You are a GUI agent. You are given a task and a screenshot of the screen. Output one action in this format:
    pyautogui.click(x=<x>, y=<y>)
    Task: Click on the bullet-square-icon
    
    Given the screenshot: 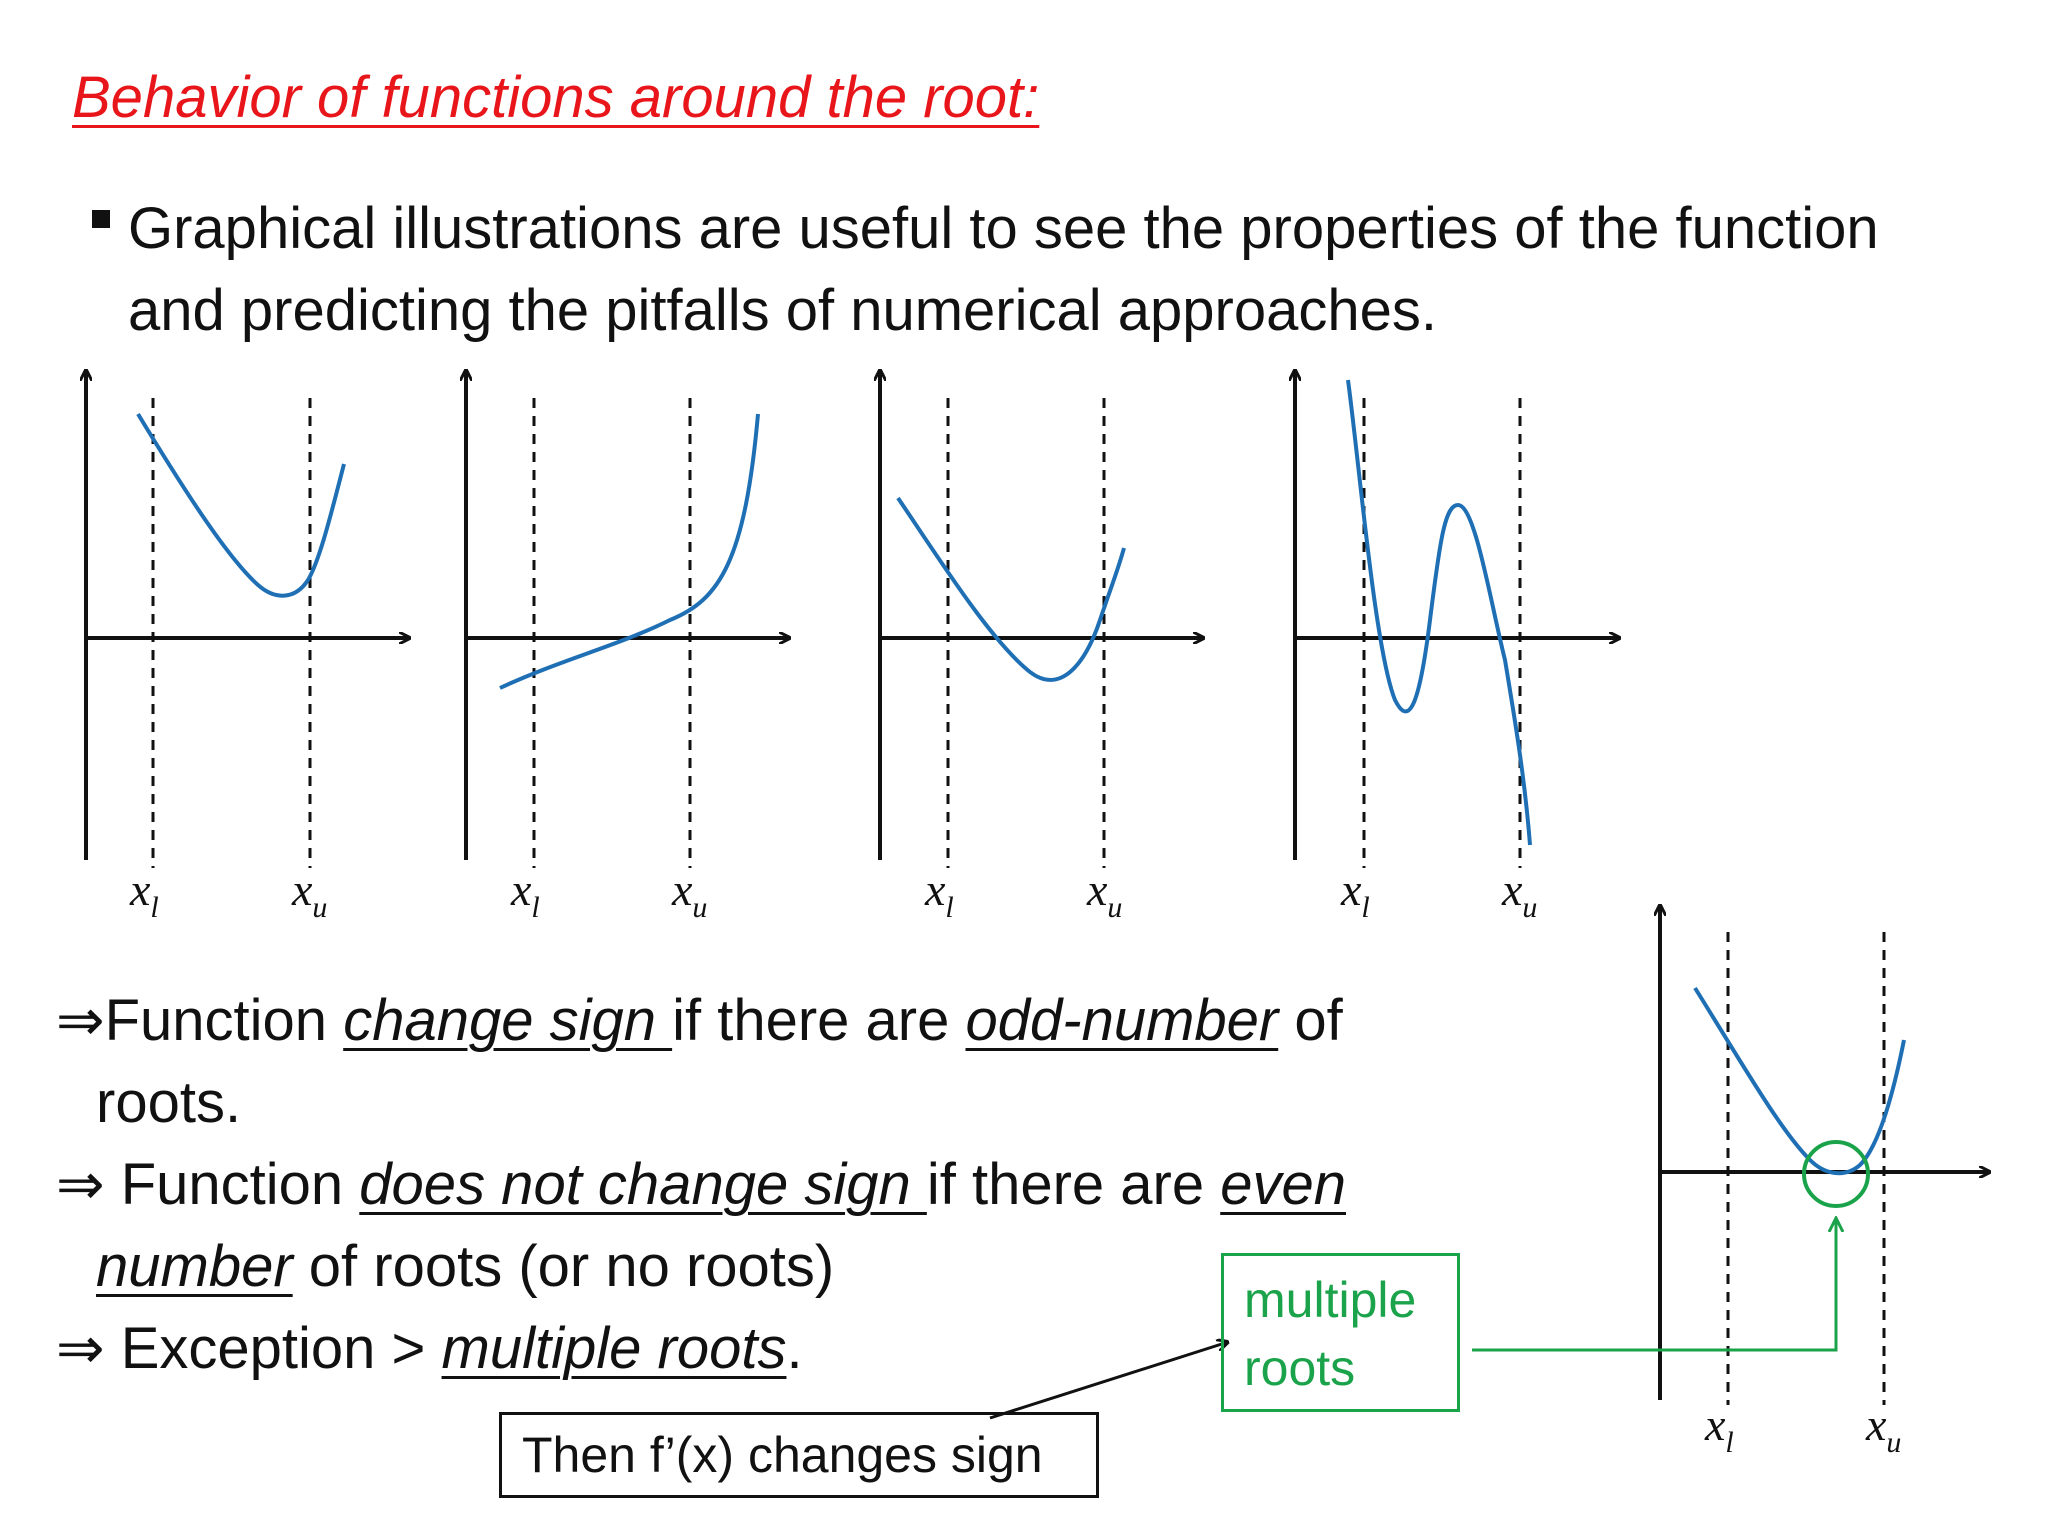 What is the action you would take?
    pyautogui.click(x=101, y=219)
    